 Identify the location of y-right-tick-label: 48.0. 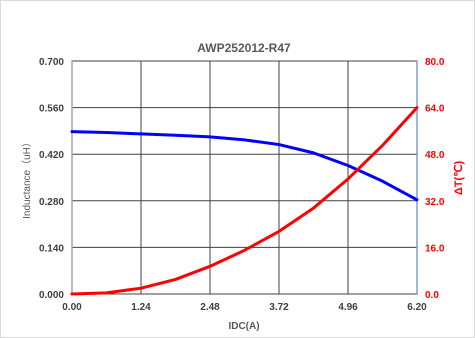
(435, 155).